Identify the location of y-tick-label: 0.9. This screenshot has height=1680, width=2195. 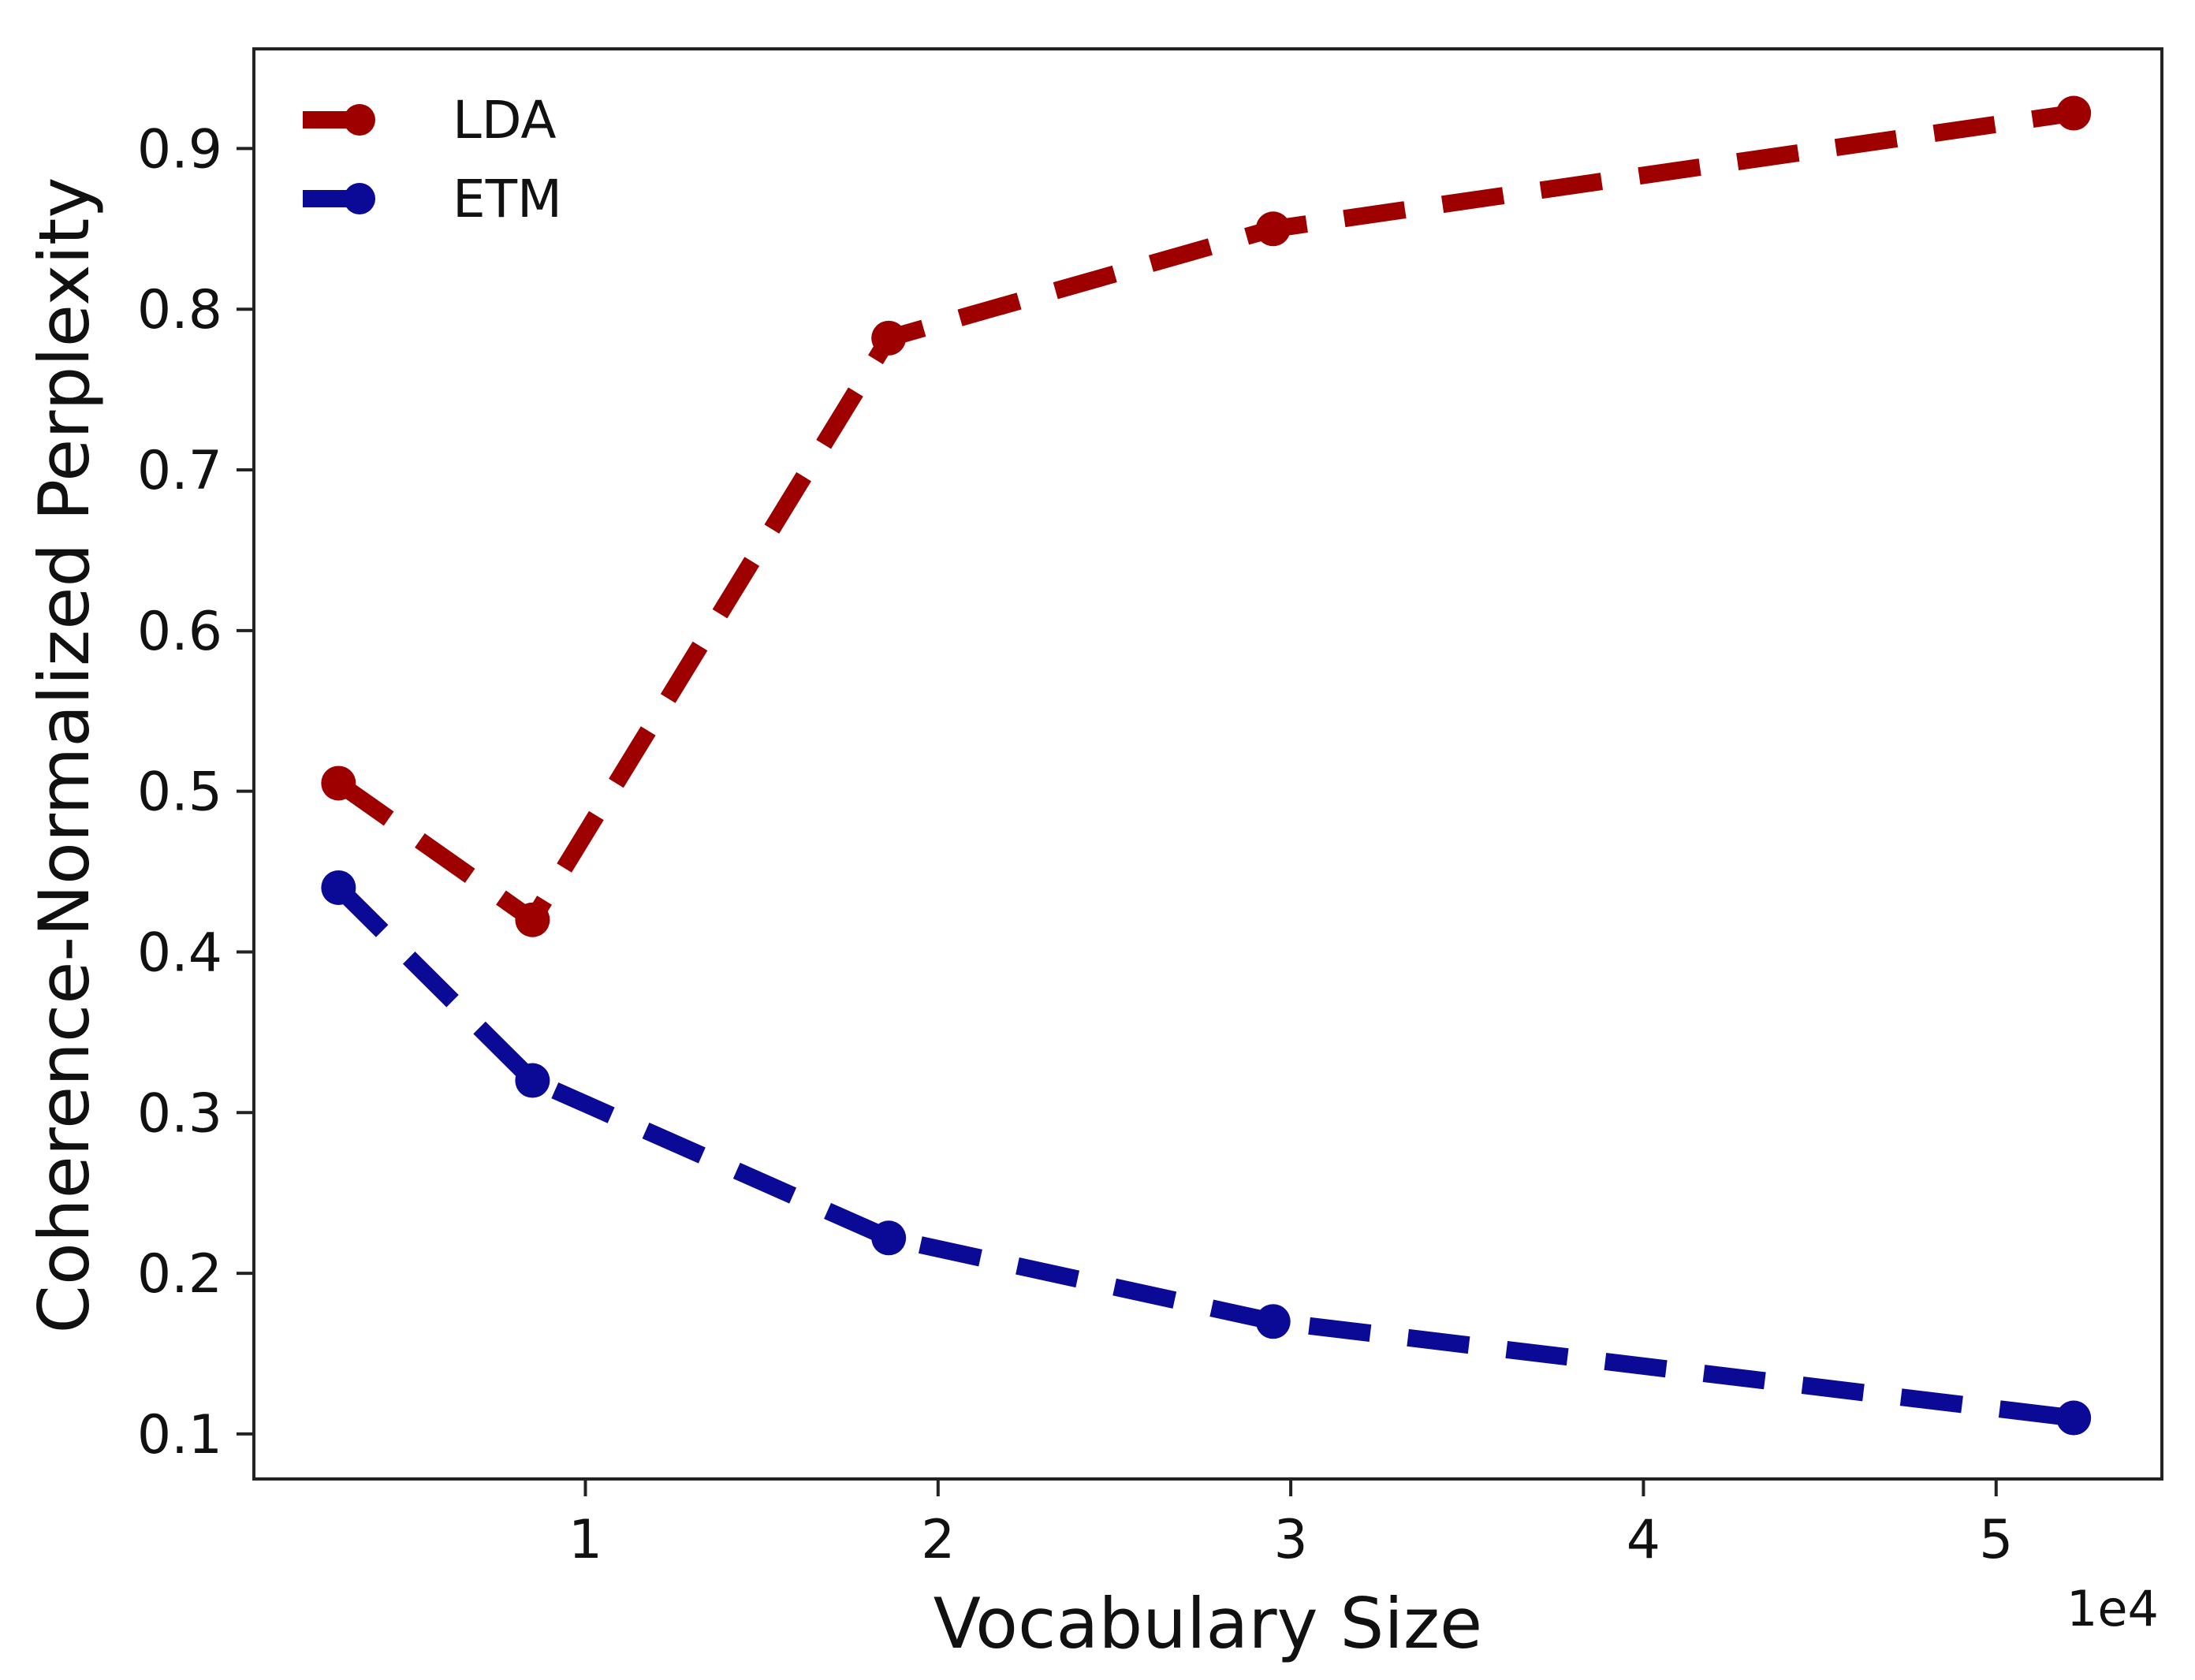
(180, 149).